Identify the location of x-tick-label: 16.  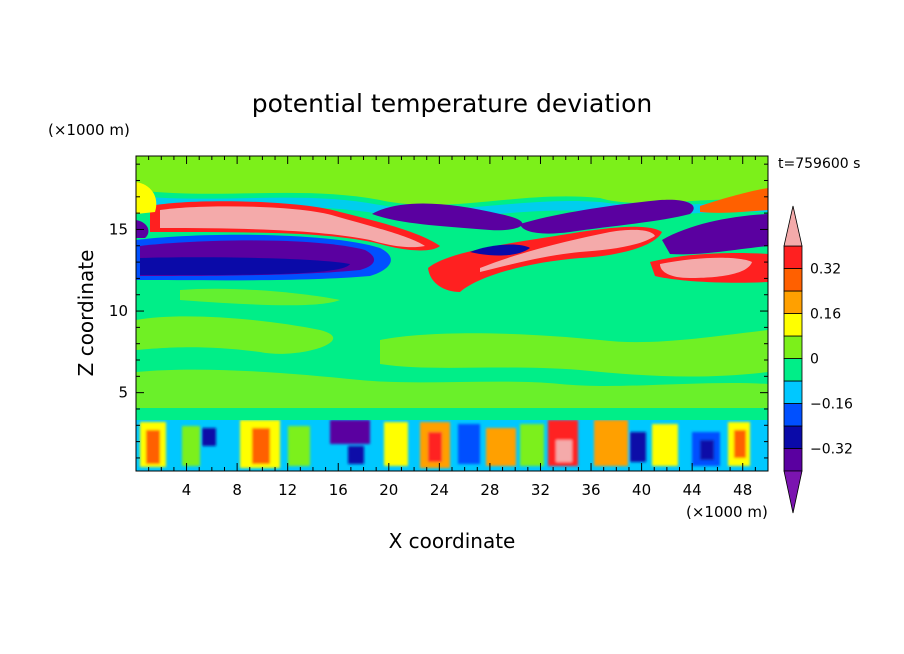
(338, 490).